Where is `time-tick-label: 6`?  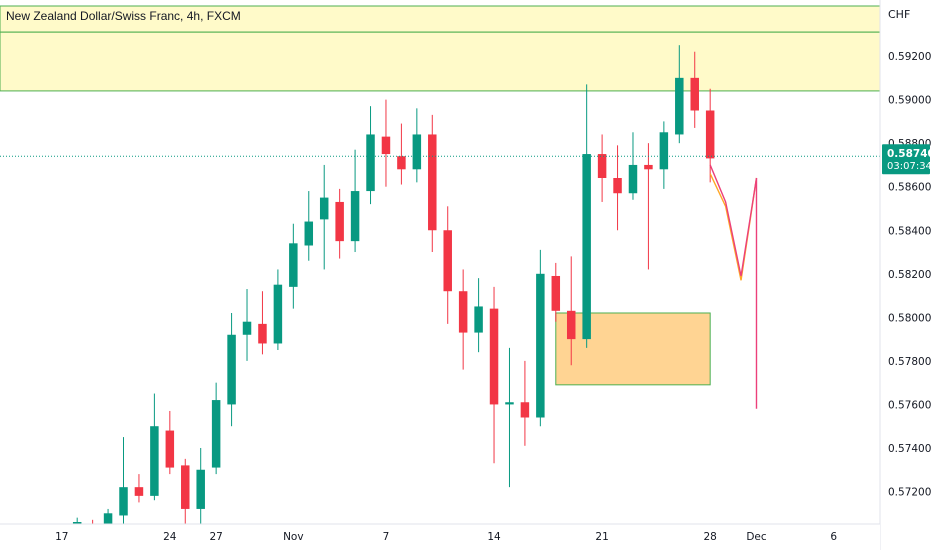
time-tick-label: 6 is located at coordinates (833, 537).